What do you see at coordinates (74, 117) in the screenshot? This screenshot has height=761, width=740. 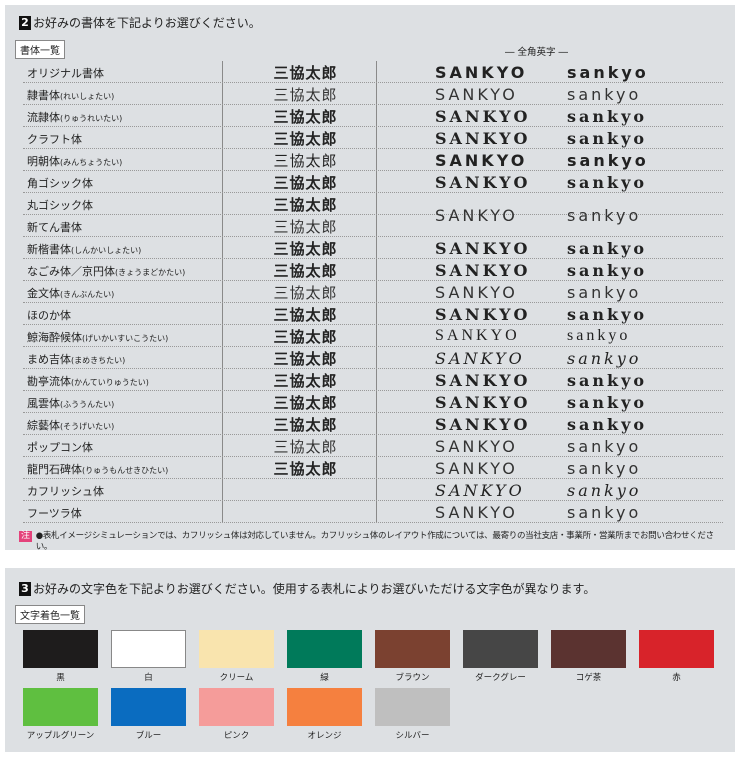 I see `font-name: 流隷体(りゅうれいたい)` at bounding box center [74, 117].